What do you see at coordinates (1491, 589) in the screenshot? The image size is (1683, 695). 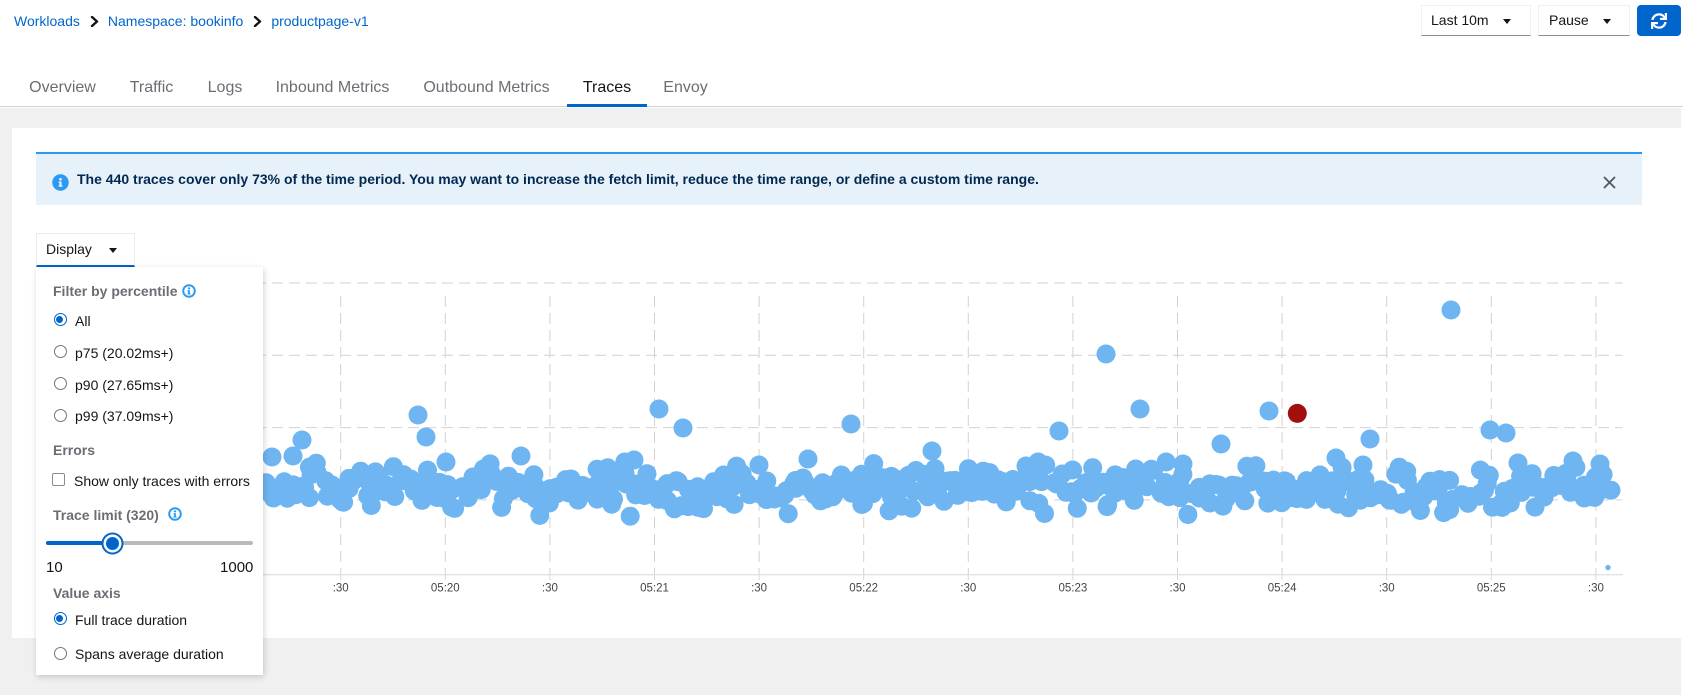 I see `svg-text: 05:25` at bounding box center [1491, 589].